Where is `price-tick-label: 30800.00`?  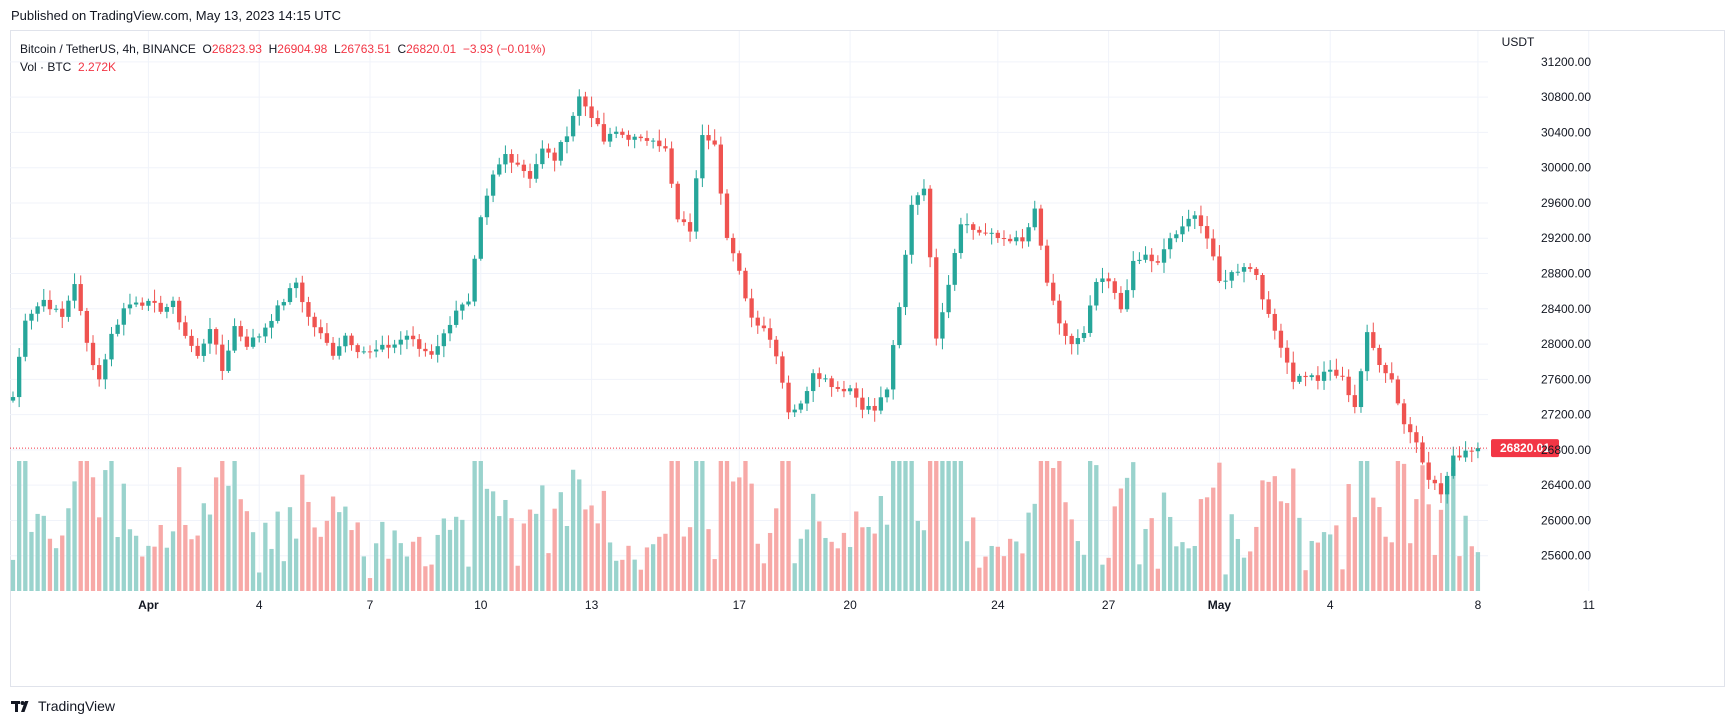 price-tick-label: 30800.00 is located at coordinates (1566, 97).